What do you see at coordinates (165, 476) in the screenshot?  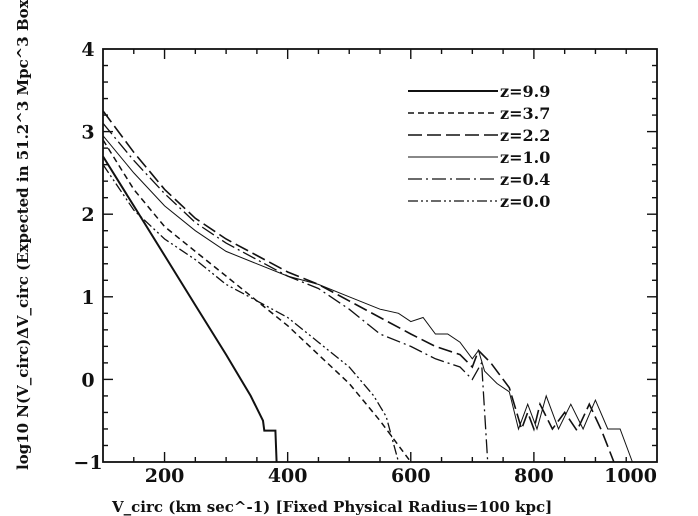 I see `x-tick-label: 200` at bounding box center [165, 476].